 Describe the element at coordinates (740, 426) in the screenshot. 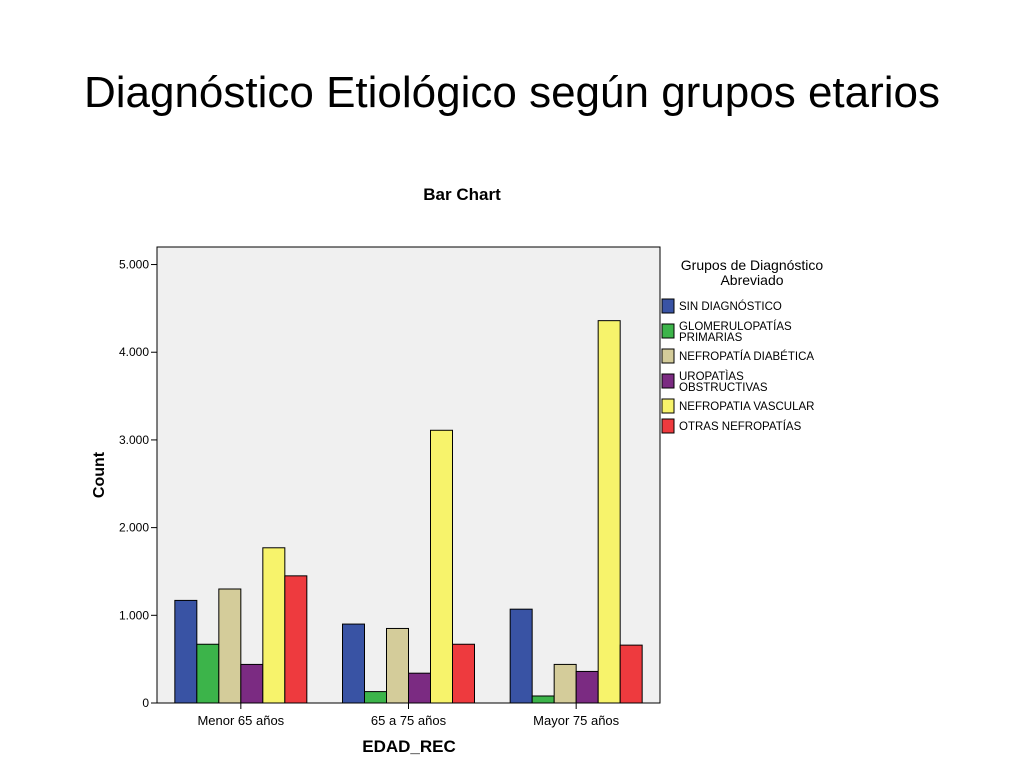

I see `legend-label: OTRAS NEFROPATÍAS` at that location.